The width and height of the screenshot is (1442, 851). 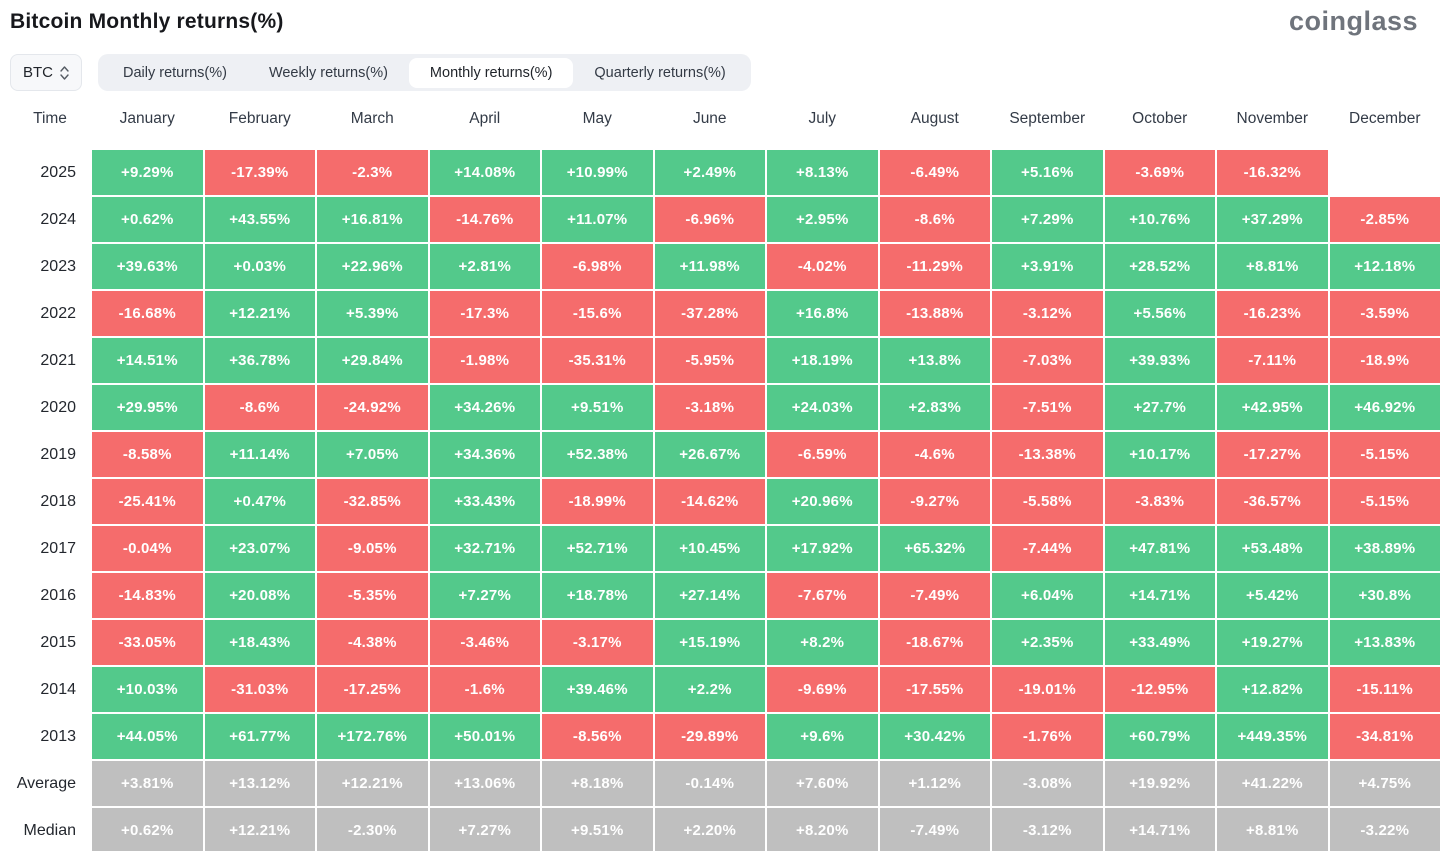 What do you see at coordinates (1384, 595) in the screenshot?
I see `return-cell: +30.8%` at bounding box center [1384, 595].